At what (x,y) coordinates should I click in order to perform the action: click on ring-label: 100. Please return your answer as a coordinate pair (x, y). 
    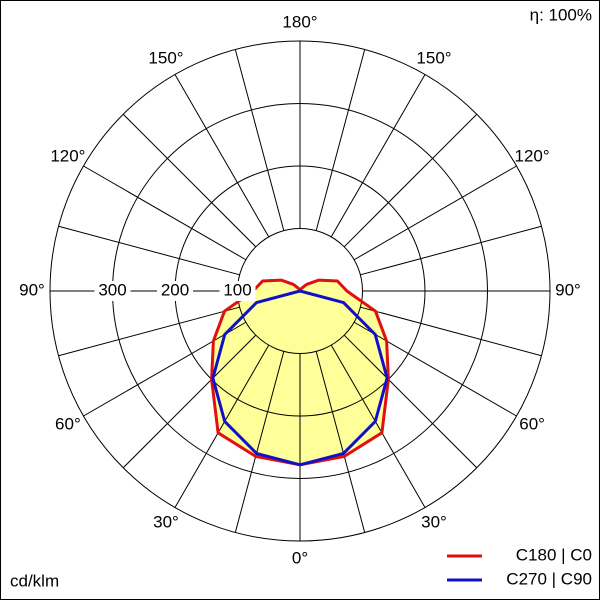
    Looking at the image, I should click on (237, 289).